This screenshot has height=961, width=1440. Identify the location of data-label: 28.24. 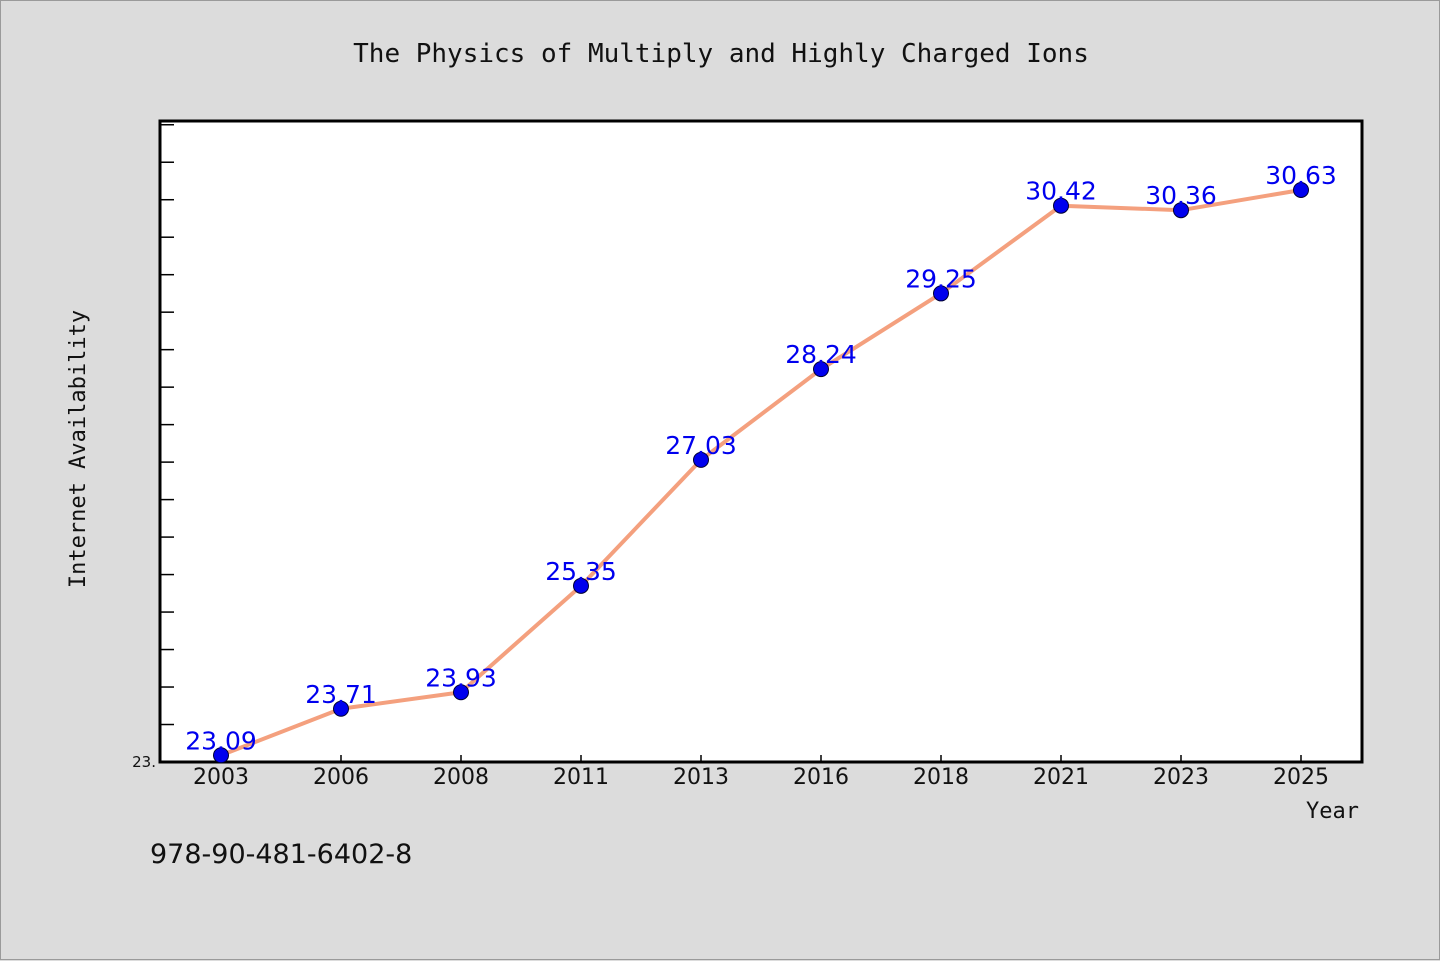
(821, 354).